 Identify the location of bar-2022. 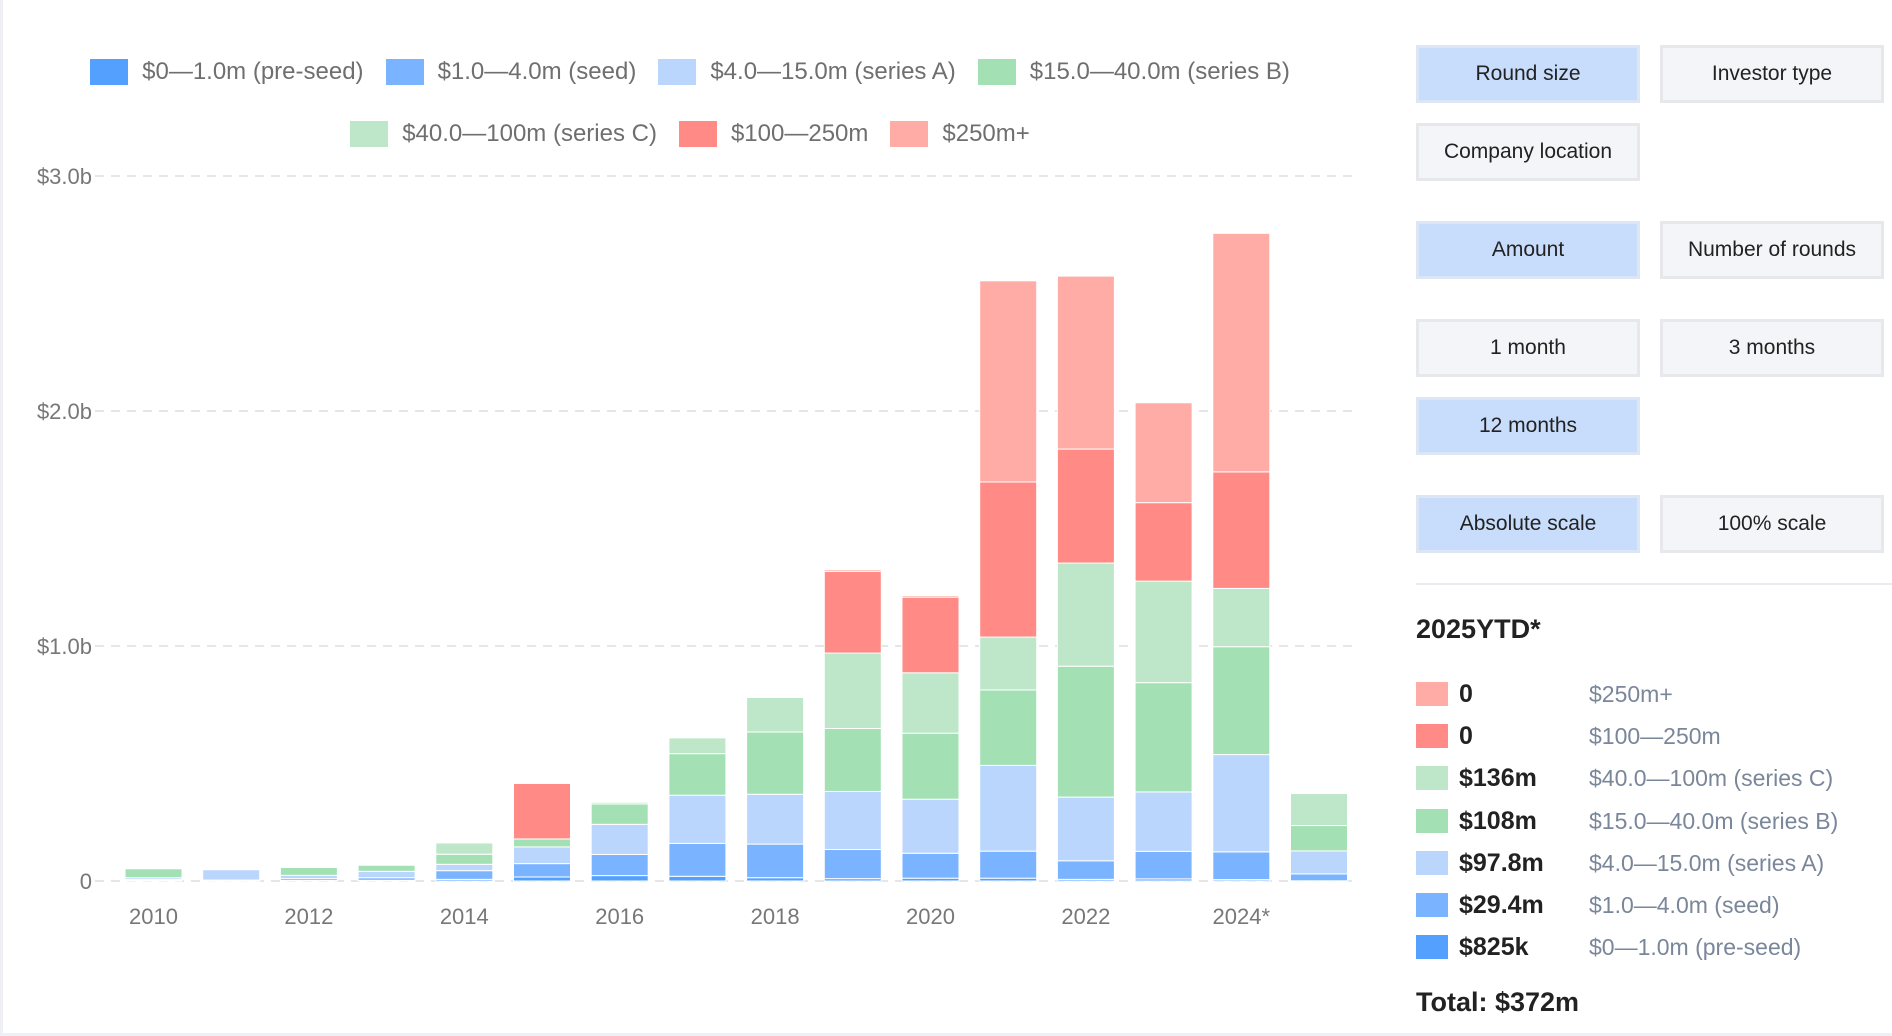
(1085, 578).